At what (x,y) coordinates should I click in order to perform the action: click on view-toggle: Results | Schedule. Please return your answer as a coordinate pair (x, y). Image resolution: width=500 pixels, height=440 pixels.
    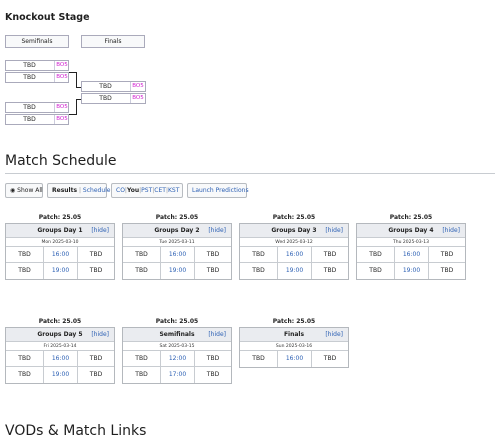
    Looking at the image, I should click on (78, 190).